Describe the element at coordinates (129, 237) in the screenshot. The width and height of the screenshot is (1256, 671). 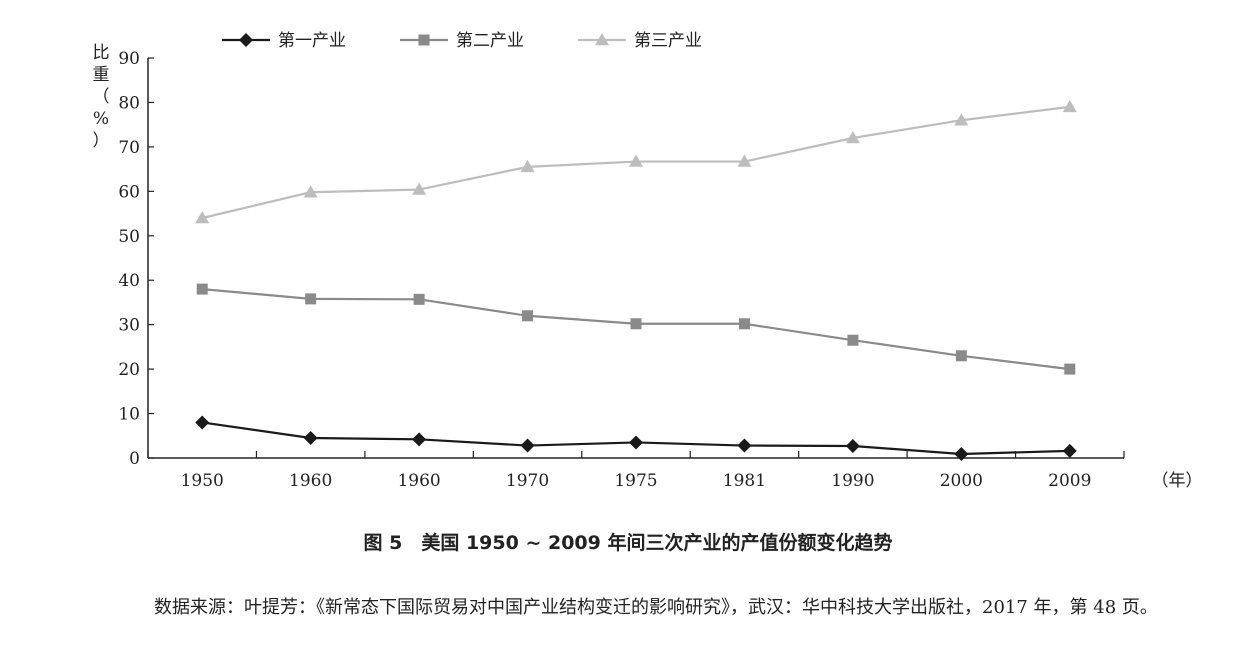
I see `y-tick-label: 50` at that location.